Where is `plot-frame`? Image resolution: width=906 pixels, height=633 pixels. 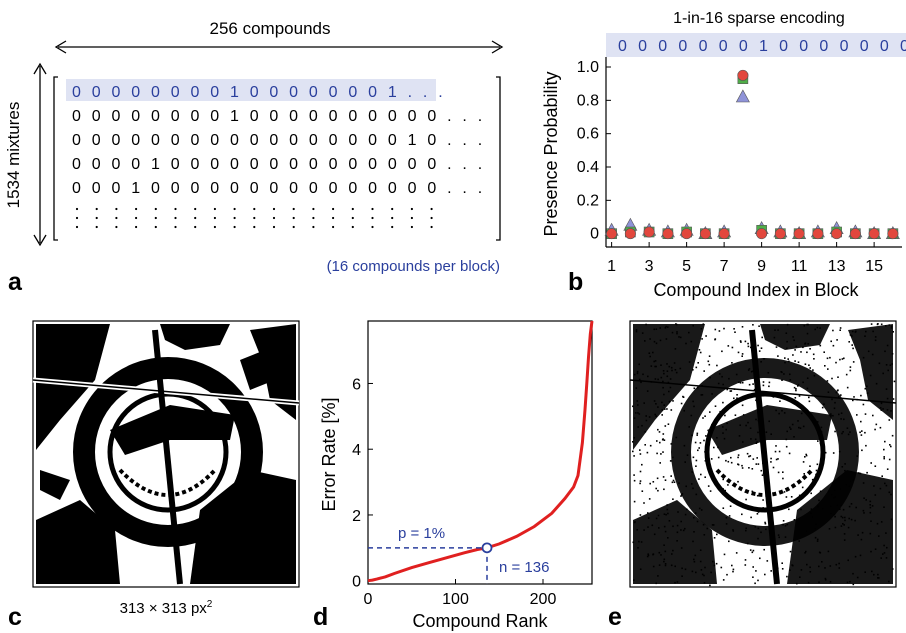
plot-frame is located at coordinates (480, 452).